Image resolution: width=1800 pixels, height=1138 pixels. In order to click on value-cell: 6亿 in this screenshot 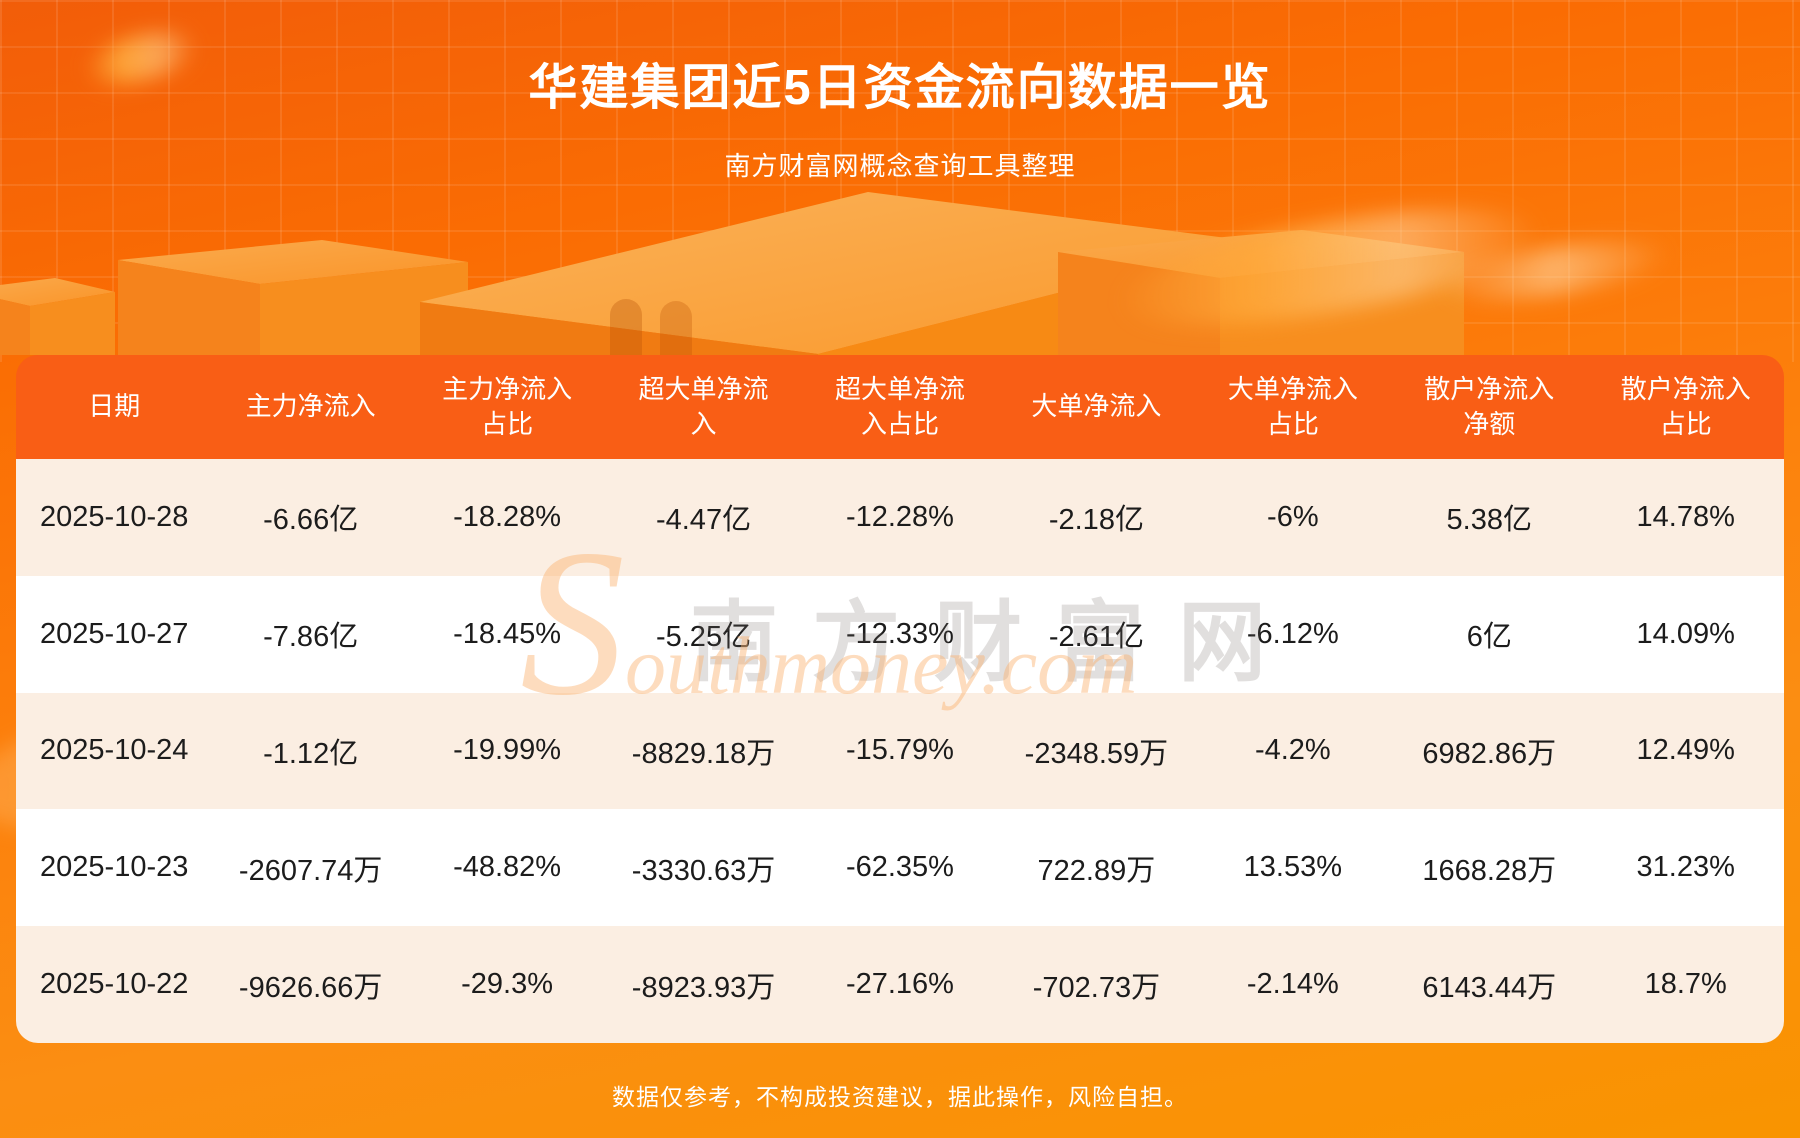, I will do `click(1489, 637)`.